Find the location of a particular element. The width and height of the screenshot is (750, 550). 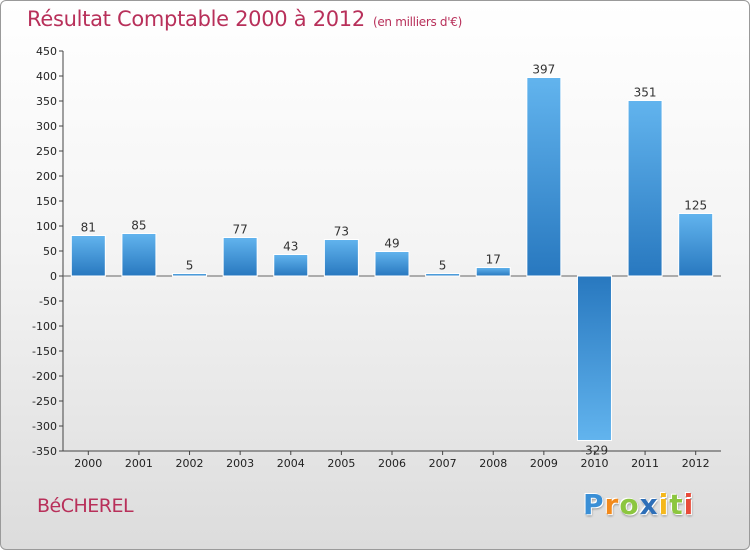

bar-value-label: 81 is located at coordinates (88, 228).